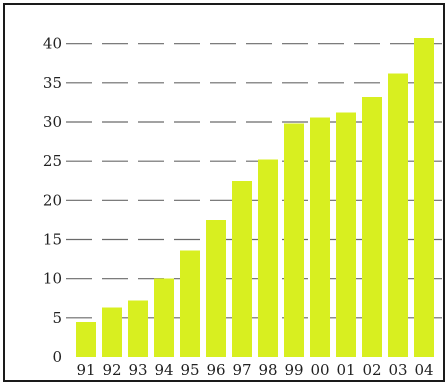 The image size is (448, 385). I want to click on y-axis-ticks: 0 5 10 15 20 25 30 35 40, so click(52, 200).